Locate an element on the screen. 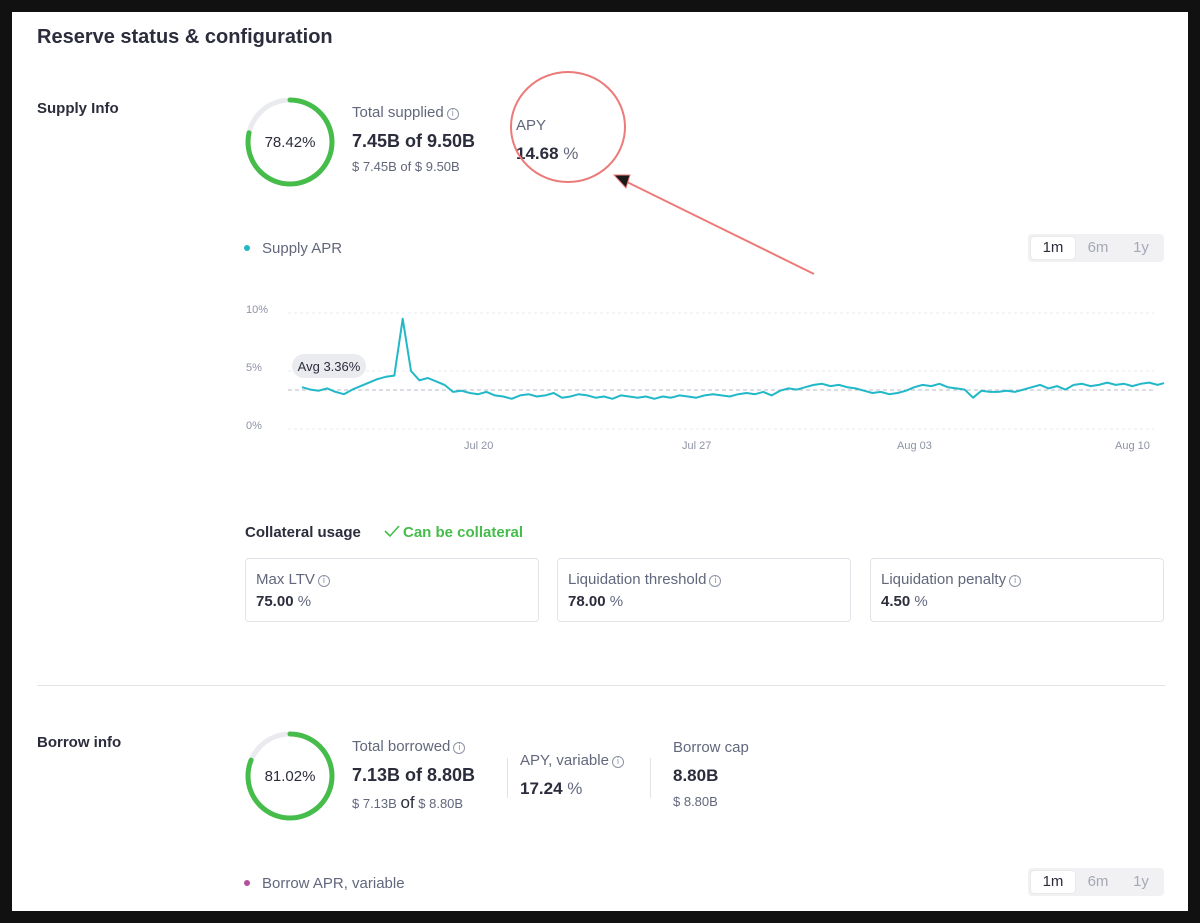  total-borrowed-value: 7.13B of 8.80B is located at coordinates (414, 775).